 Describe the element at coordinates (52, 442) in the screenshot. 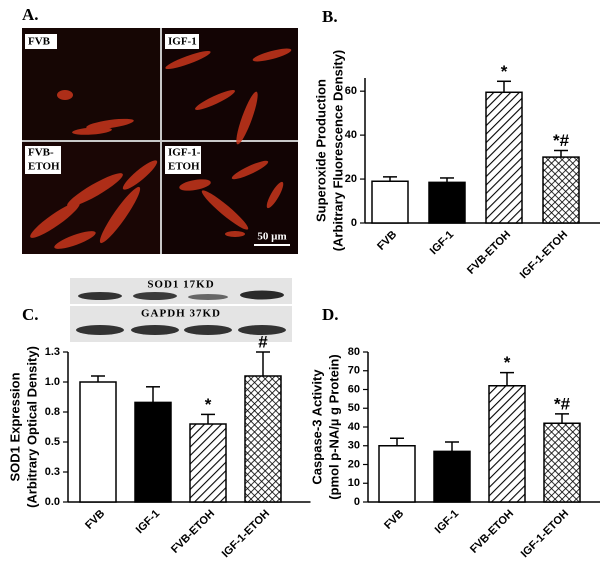

I see `y-tick-label: 0.5` at that location.